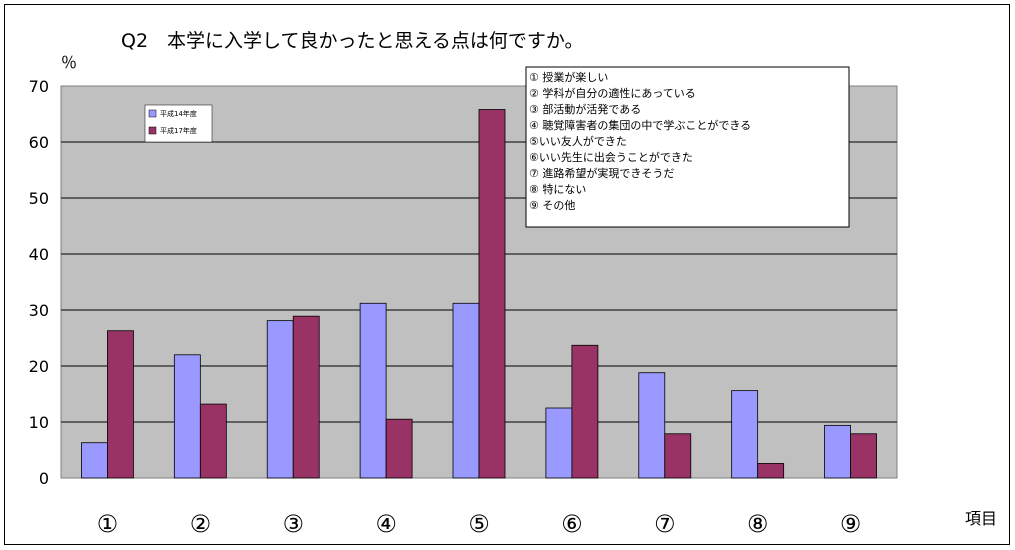  What do you see at coordinates (178, 113) in the screenshot?
I see `legend-label-2002: 平成14年度` at bounding box center [178, 113].